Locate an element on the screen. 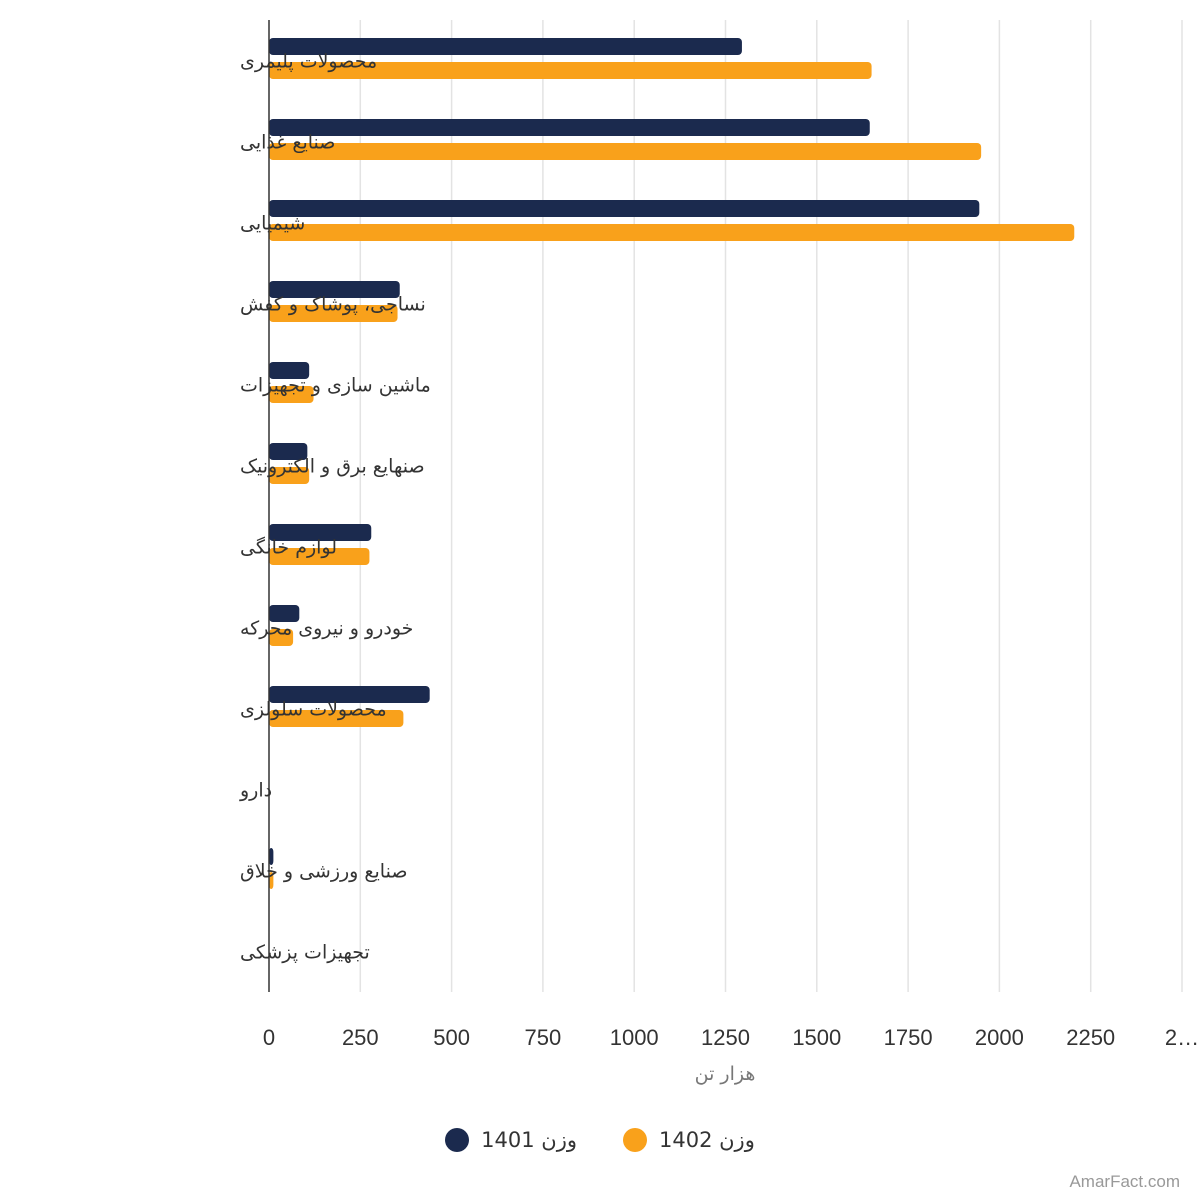 The image size is (1200, 1200). category-label: لوازم خانگی is located at coordinates (288, 547).